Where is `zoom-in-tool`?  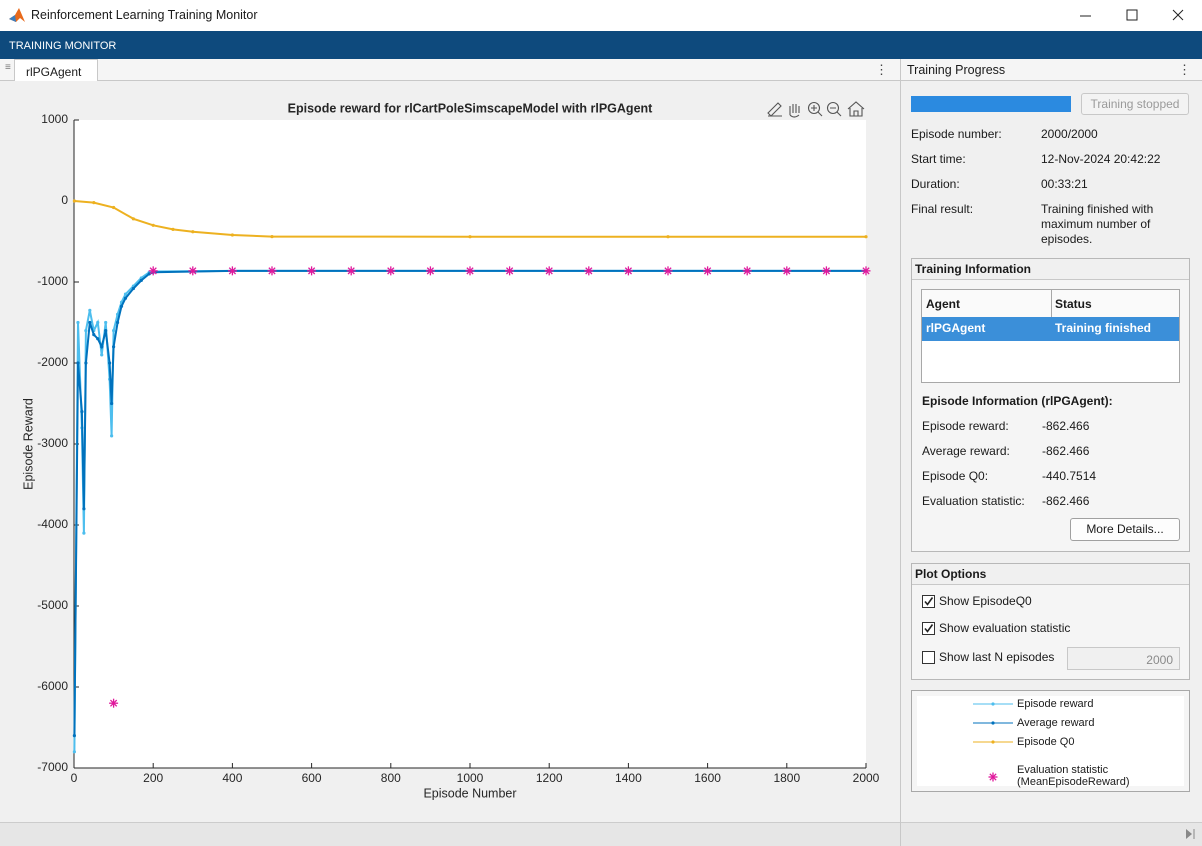
zoom-in-tool is located at coordinates (816, 110).